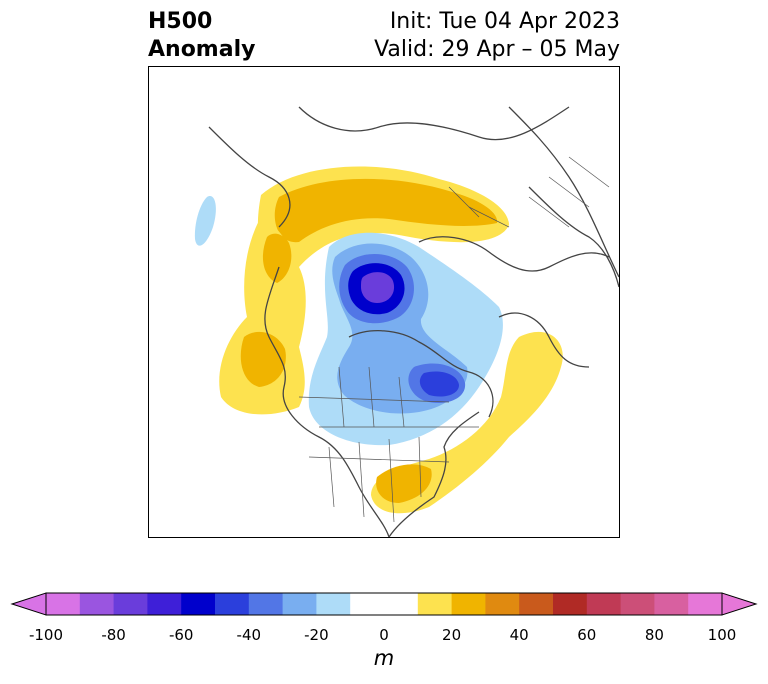 The image size is (768, 684). What do you see at coordinates (504, 21) in the screenshot?
I see `init-date-label: Init: Tue 04 Apr 2023` at bounding box center [504, 21].